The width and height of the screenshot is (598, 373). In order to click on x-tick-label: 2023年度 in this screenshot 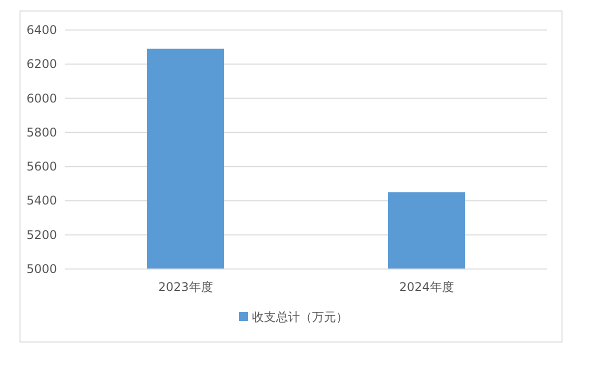, I will do `click(185, 287)`.